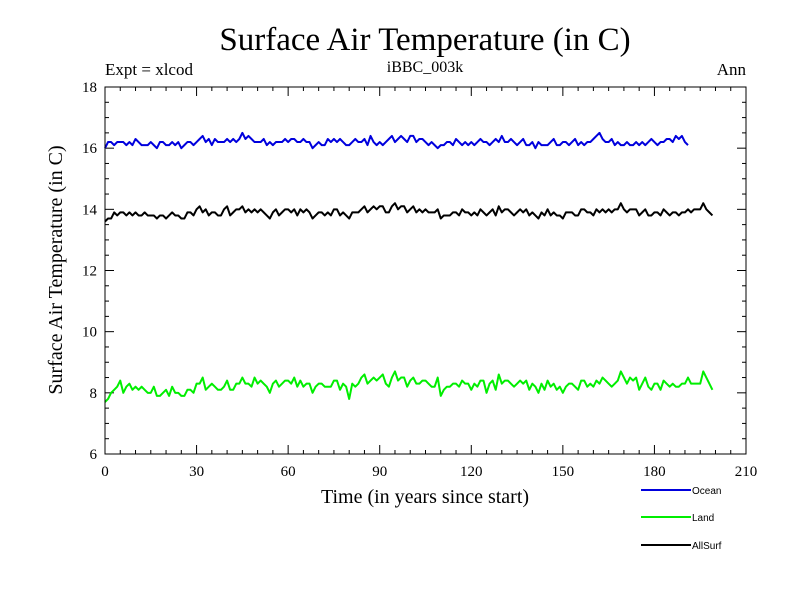 The image size is (800, 600). I want to click on experiment-label: Expt = xlcod, so click(149, 69).